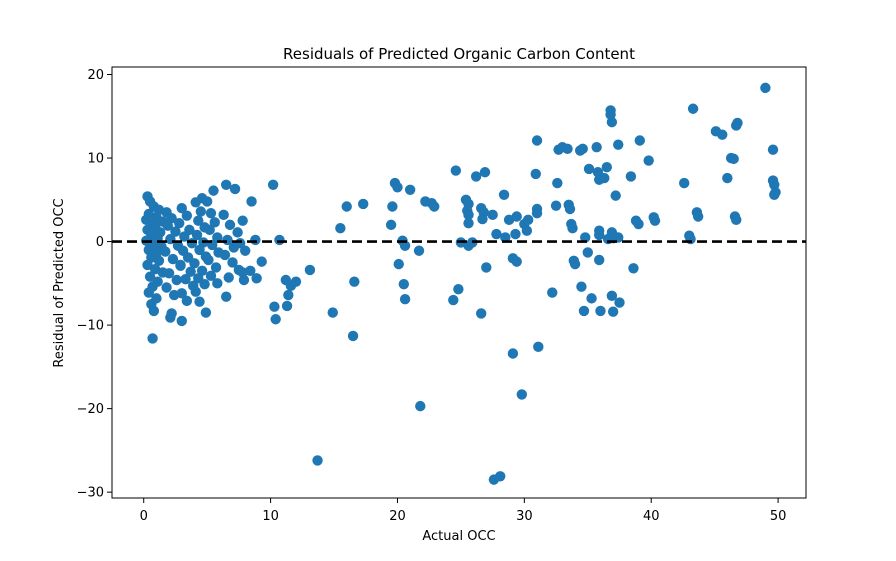 This screenshot has width=896, height=561. What do you see at coordinates (778, 516) in the screenshot?
I see `x-tick-label: 50` at bounding box center [778, 516].